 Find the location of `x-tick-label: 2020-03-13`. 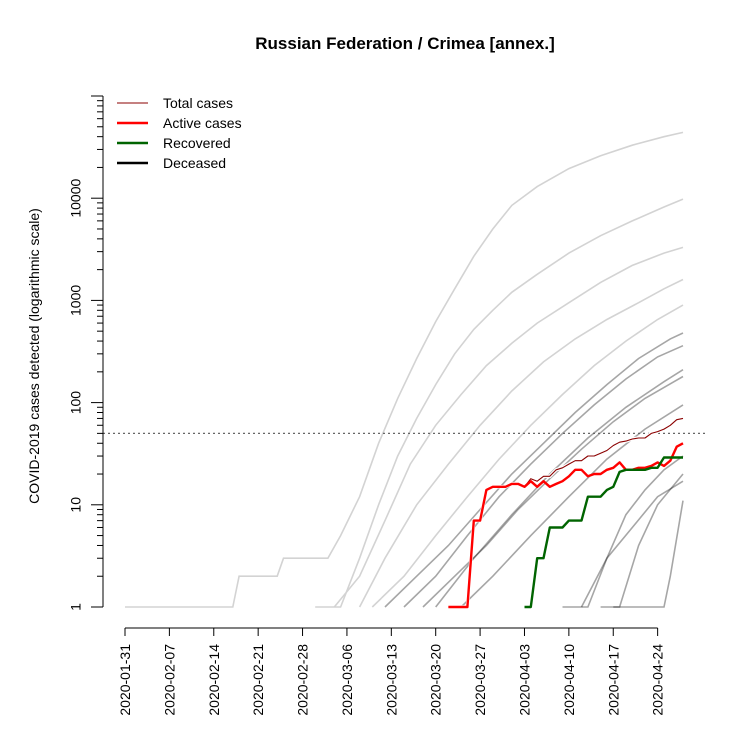

x-tick-label: 2020-03-13 is located at coordinates (391, 680).